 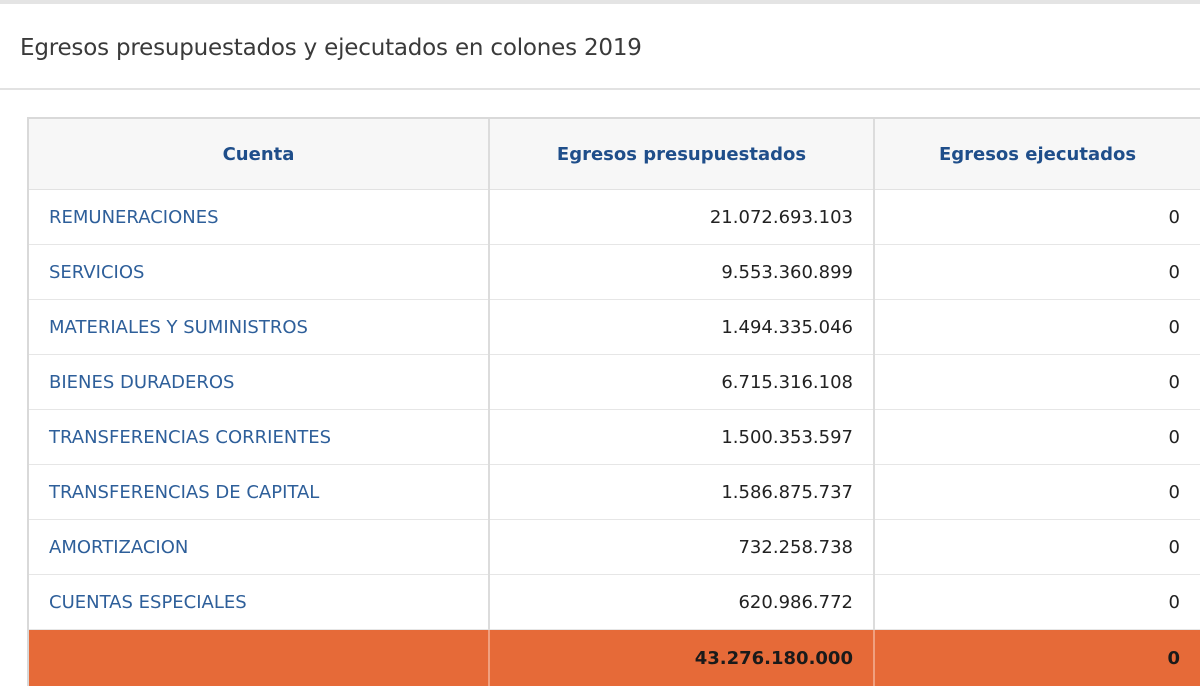 What do you see at coordinates (259, 437) in the screenshot?
I see `cuenta-link: TRANSFERENCIAS CORRIENTES` at bounding box center [259, 437].